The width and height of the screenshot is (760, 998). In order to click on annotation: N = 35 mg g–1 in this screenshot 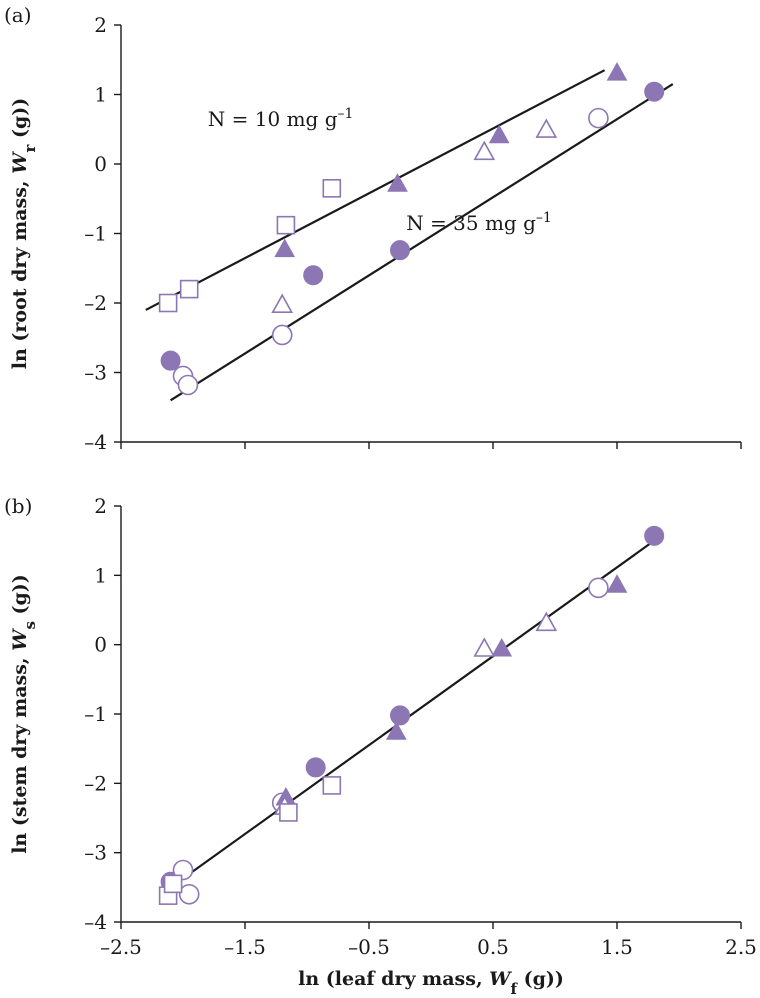, I will do `click(479, 222)`.